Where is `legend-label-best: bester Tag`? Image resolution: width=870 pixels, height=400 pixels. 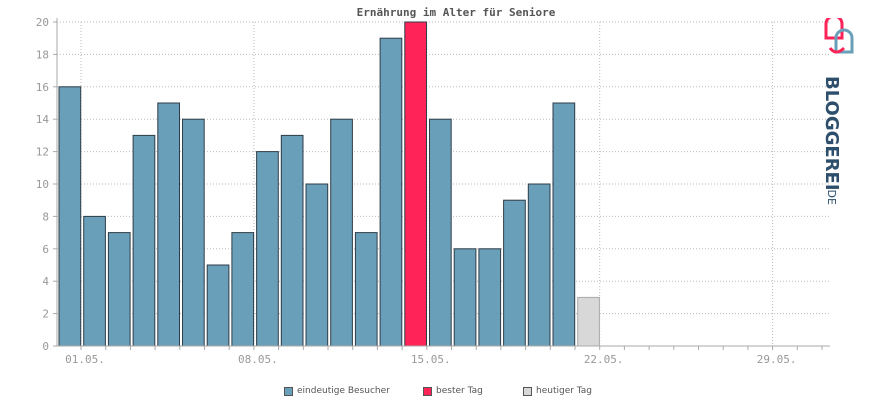
legend-label-best: bester Tag is located at coordinates (459, 391).